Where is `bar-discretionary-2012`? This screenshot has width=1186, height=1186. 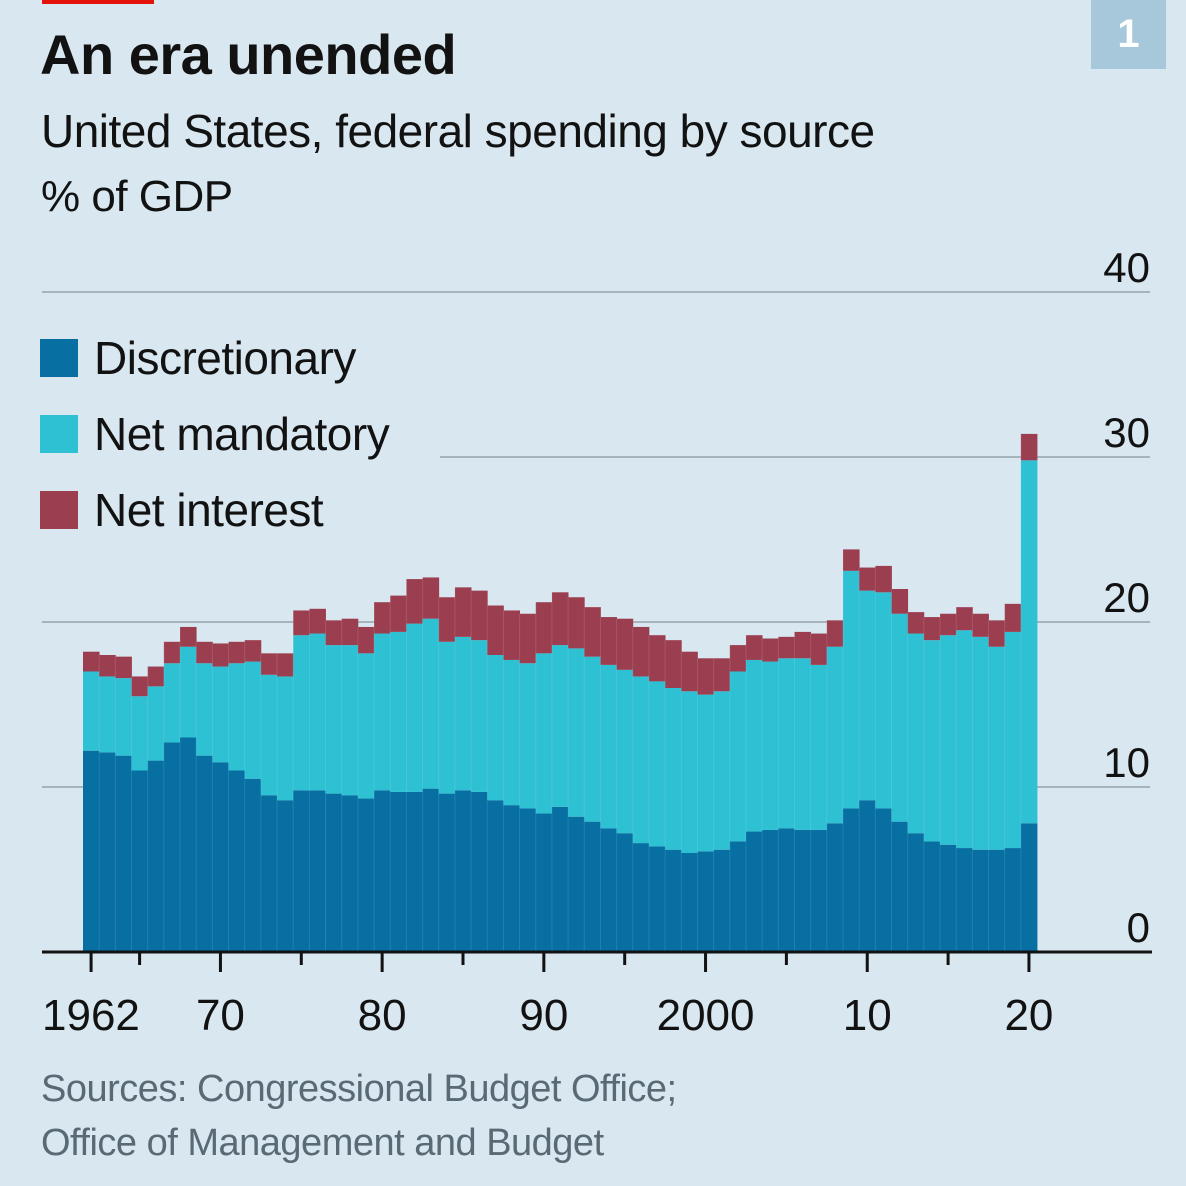
bar-discretionary-2012 is located at coordinates (900, 886).